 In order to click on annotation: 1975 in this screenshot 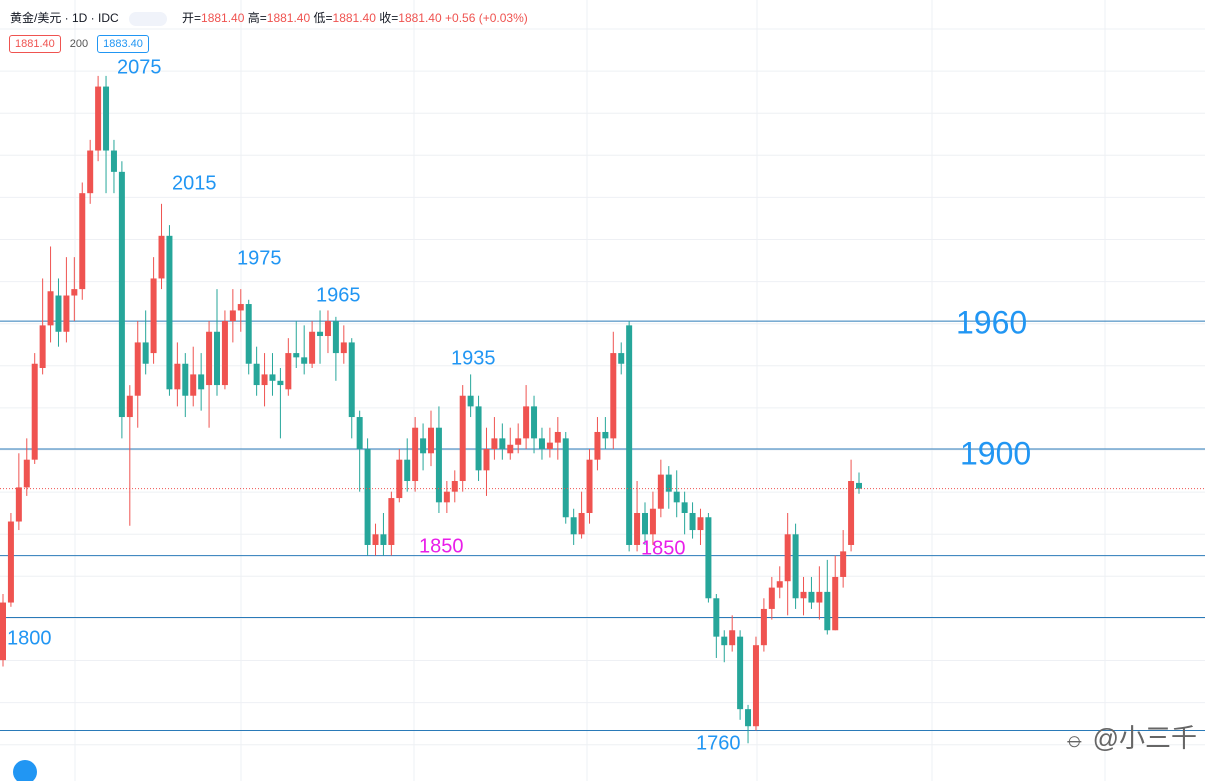, I will do `click(259, 258)`.